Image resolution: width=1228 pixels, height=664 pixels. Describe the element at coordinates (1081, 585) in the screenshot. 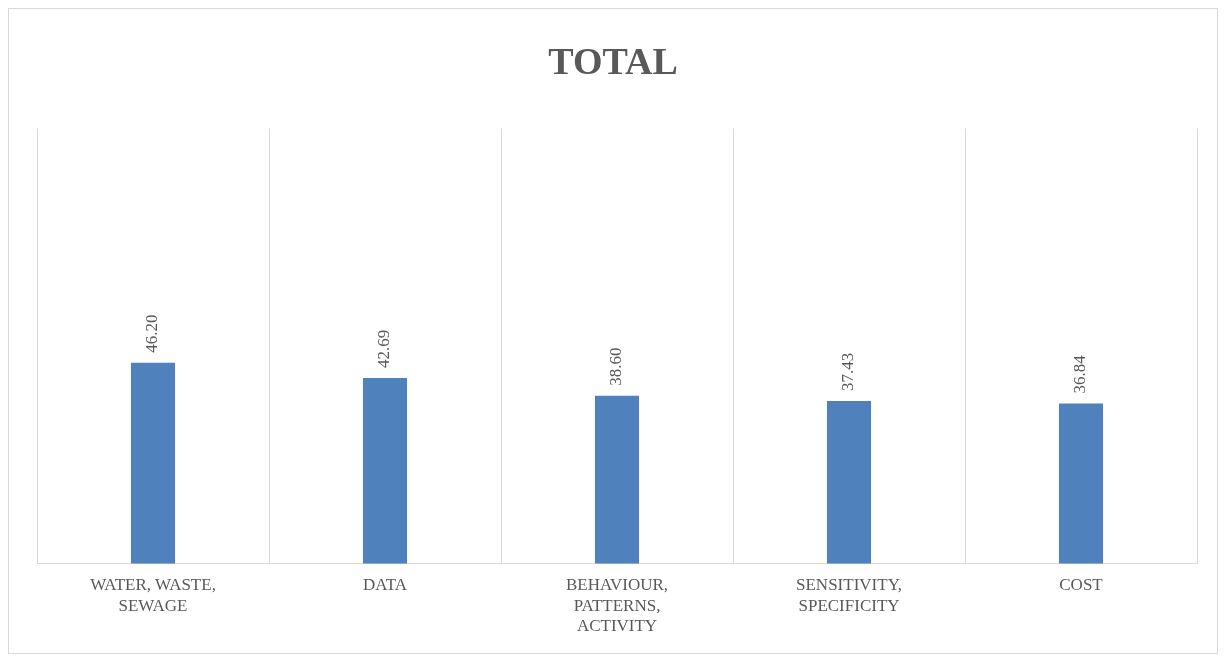

I see `x-tick-label: COST` at that location.